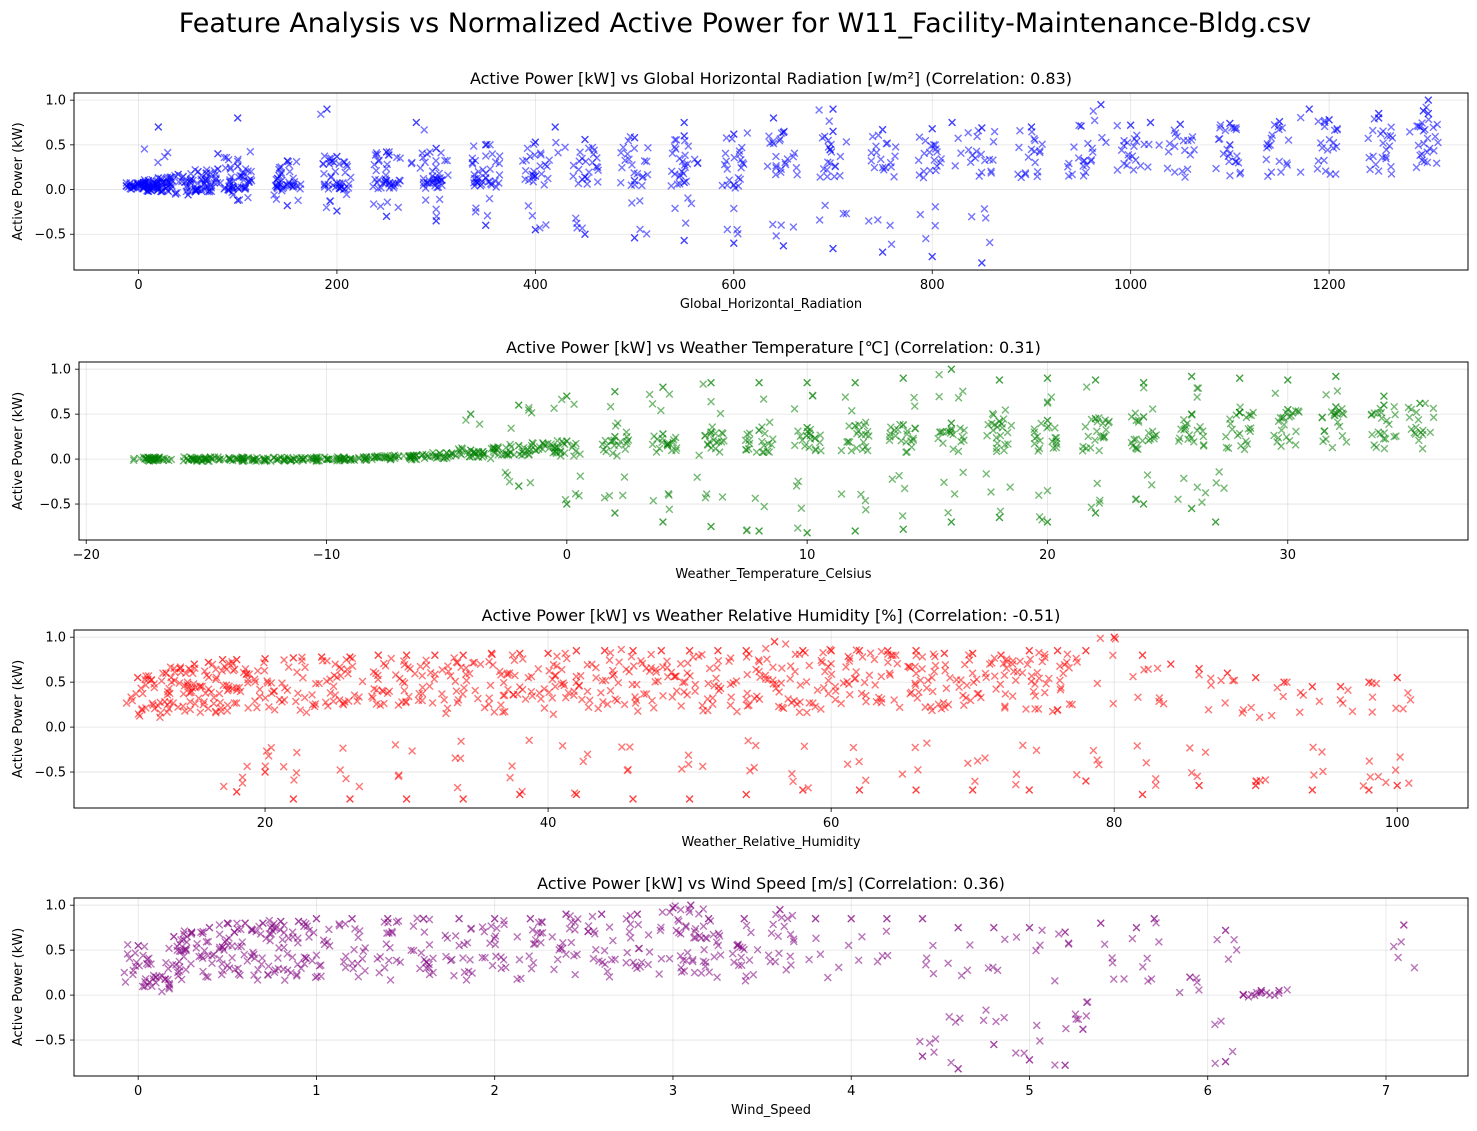 The image size is (1477, 1131). I want to click on y-axis-label: Active Power (kW), so click(18, 987).